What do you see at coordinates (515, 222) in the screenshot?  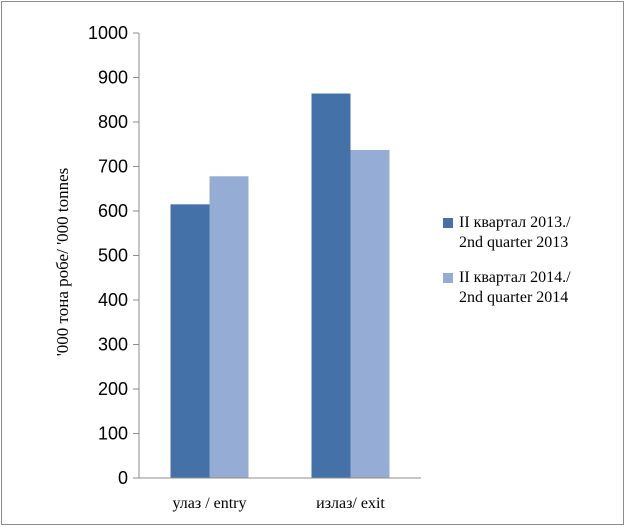 I see `legend-label-2013-line1: II квартал 2013./` at bounding box center [515, 222].